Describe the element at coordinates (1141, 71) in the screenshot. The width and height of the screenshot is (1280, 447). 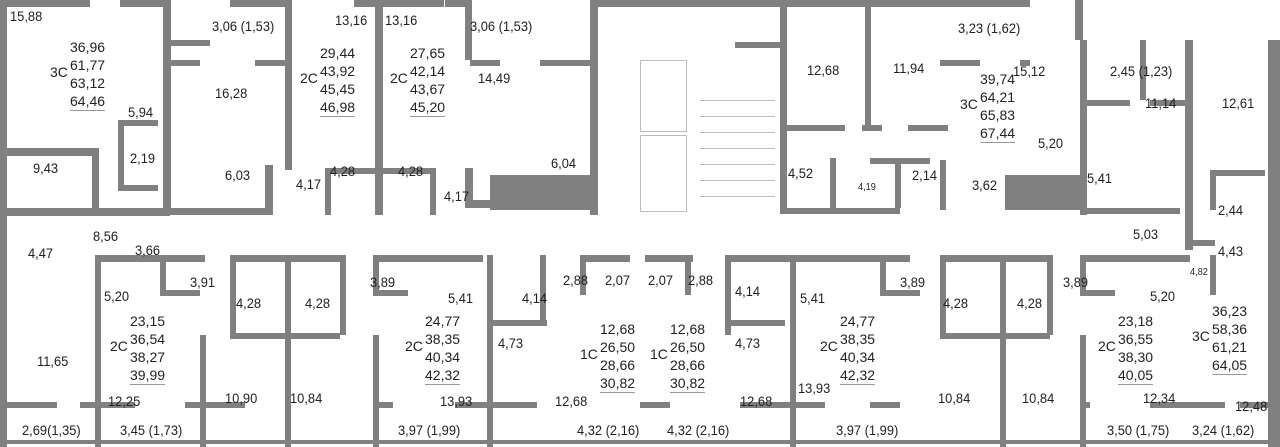
I see `room-area-label: 2,45 (1,23)` at that location.